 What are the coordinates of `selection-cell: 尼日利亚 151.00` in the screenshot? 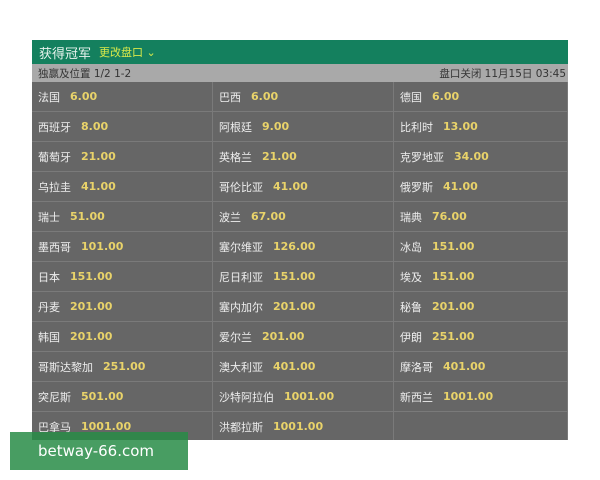 It's located at (303, 277).